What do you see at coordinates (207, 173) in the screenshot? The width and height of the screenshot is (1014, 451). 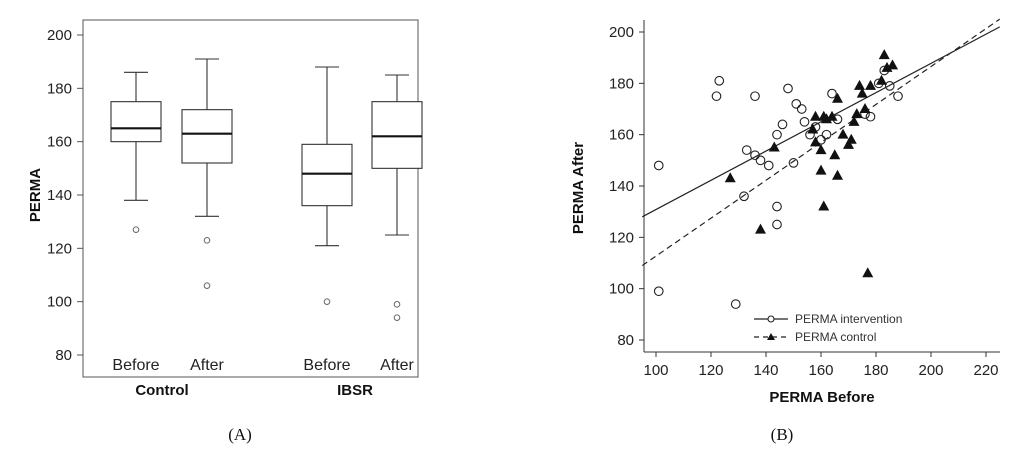 I see `box-control-after` at bounding box center [207, 173].